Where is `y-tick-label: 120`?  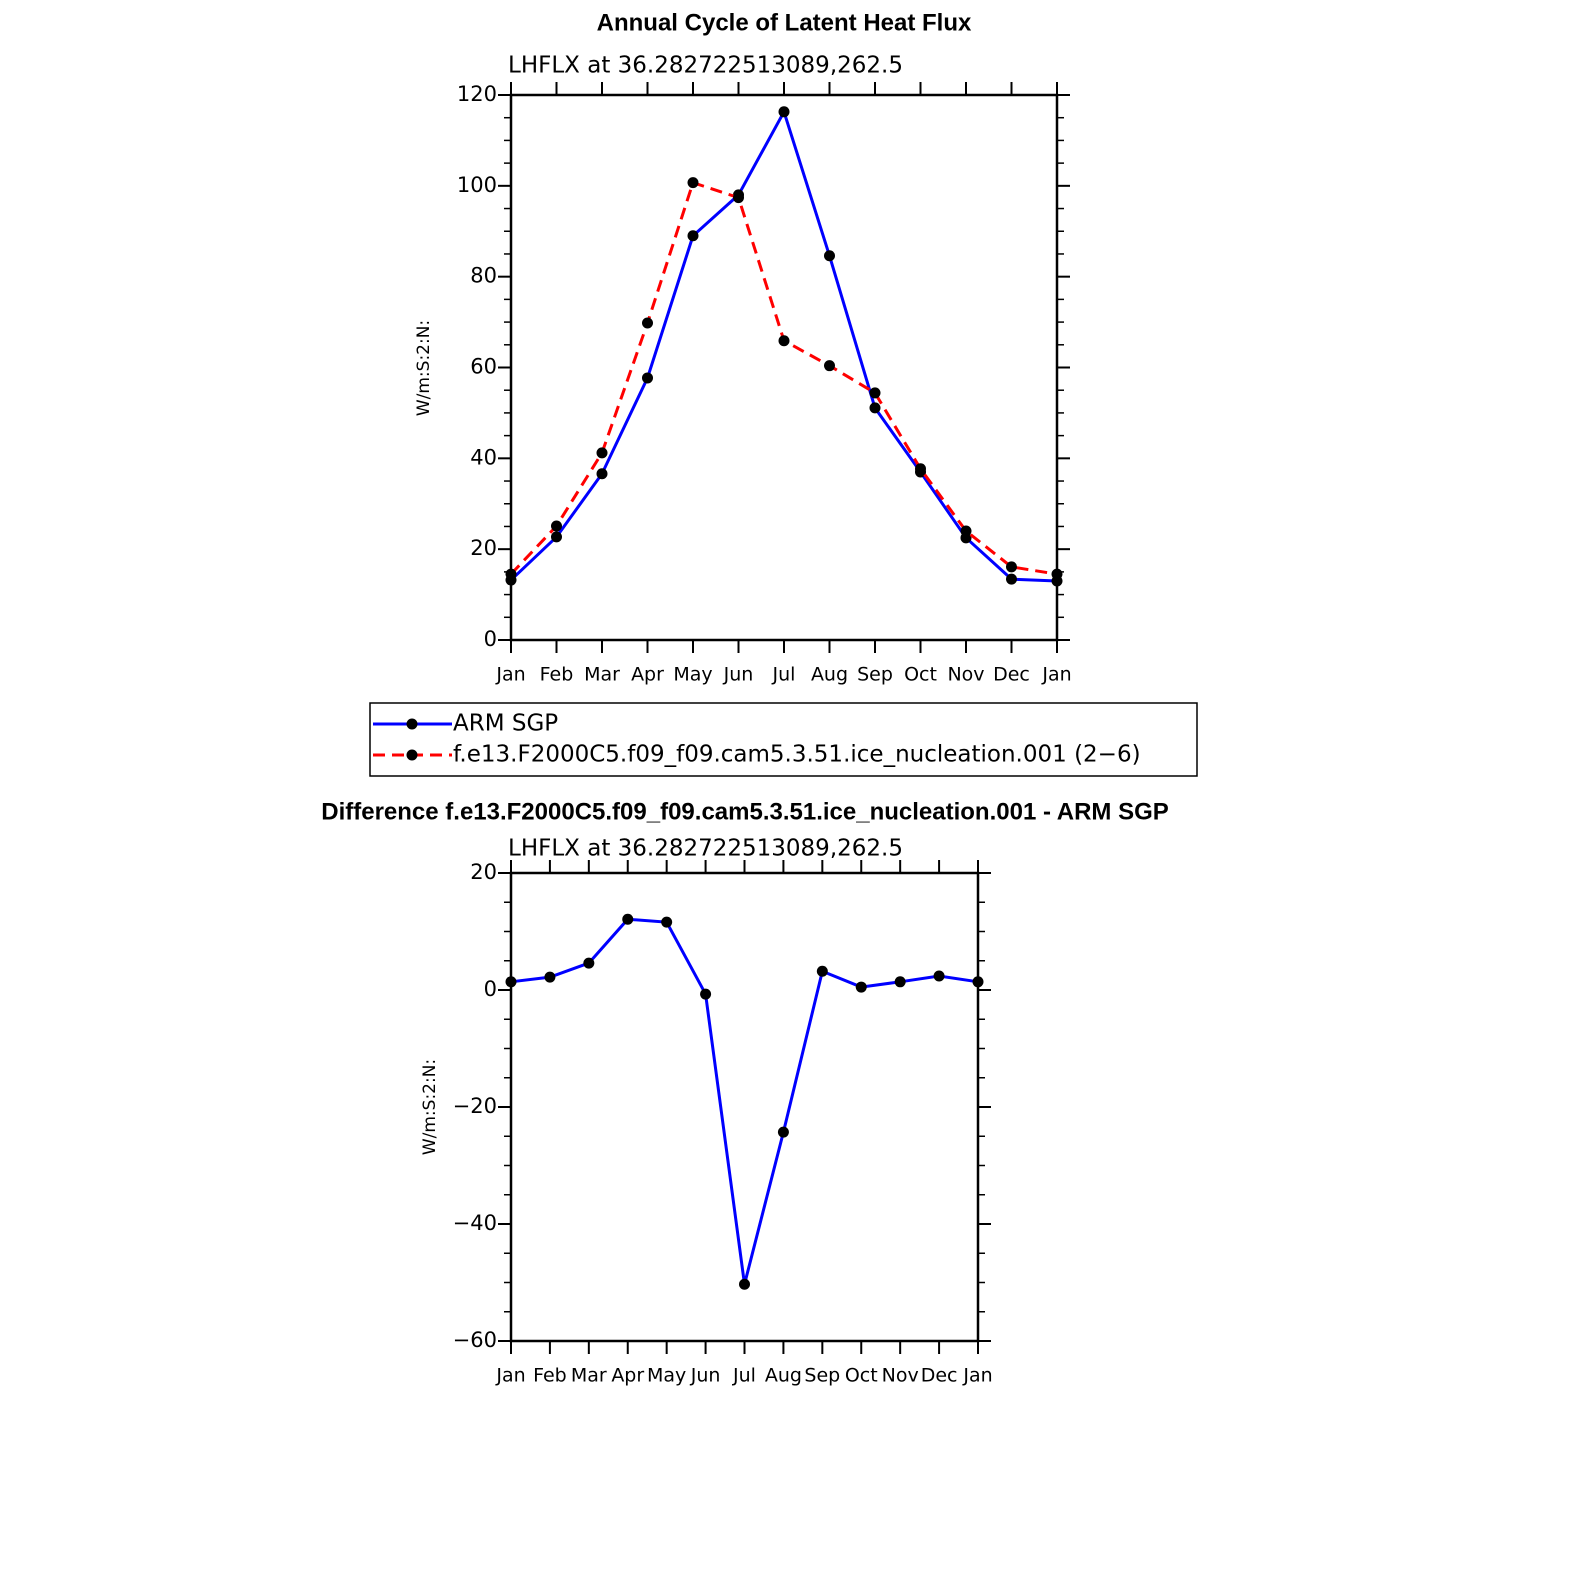 y-tick-label: 120 is located at coordinates (477, 94).